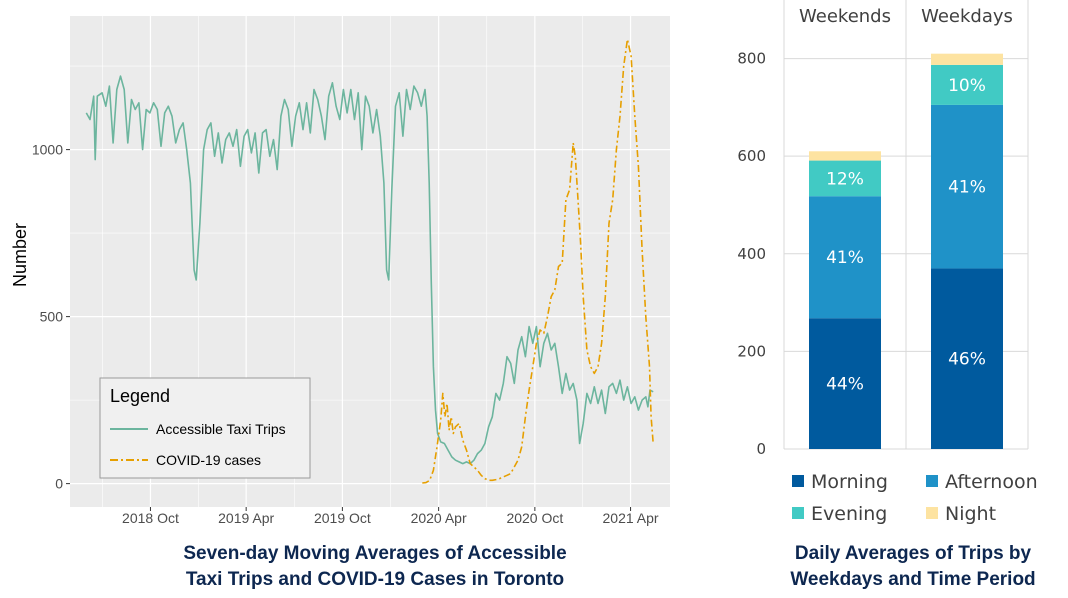 Image resolution: width=1068 pixels, height=598 pixels. Describe the element at coordinates (751, 156) in the screenshot. I see `y-tick-label: 600` at that location.